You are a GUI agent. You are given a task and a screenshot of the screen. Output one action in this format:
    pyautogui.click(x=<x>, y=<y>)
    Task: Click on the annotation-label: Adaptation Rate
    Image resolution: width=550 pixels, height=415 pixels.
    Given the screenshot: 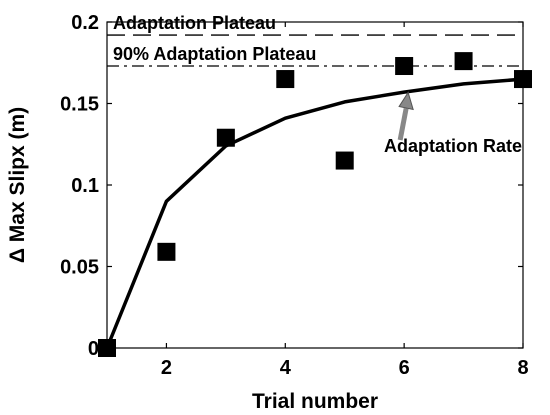 What is the action you would take?
    pyautogui.click(x=453, y=146)
    